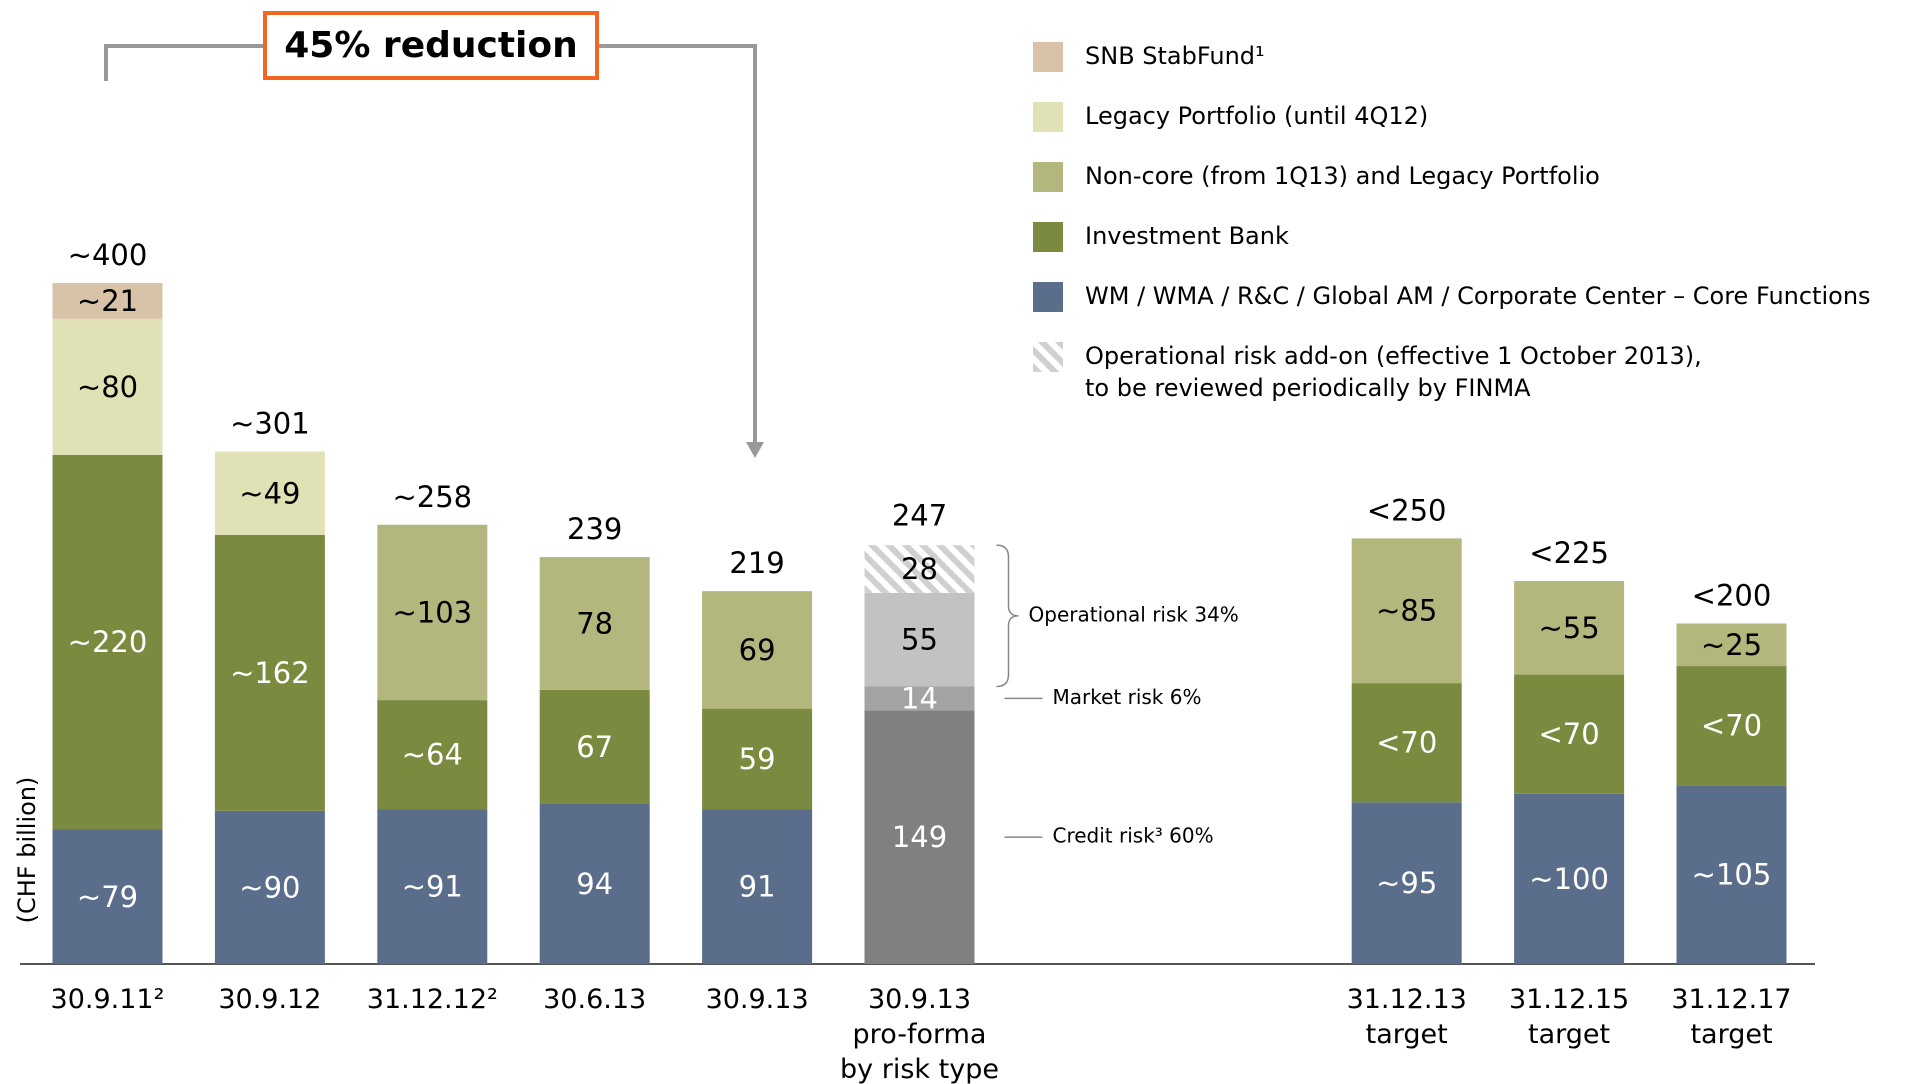 This screenshot has height=1084, width=1915. Describe the element at coordinates (1133, 836) in the screenshot. I see `annotation: Credit risk³ 60%` at that location.